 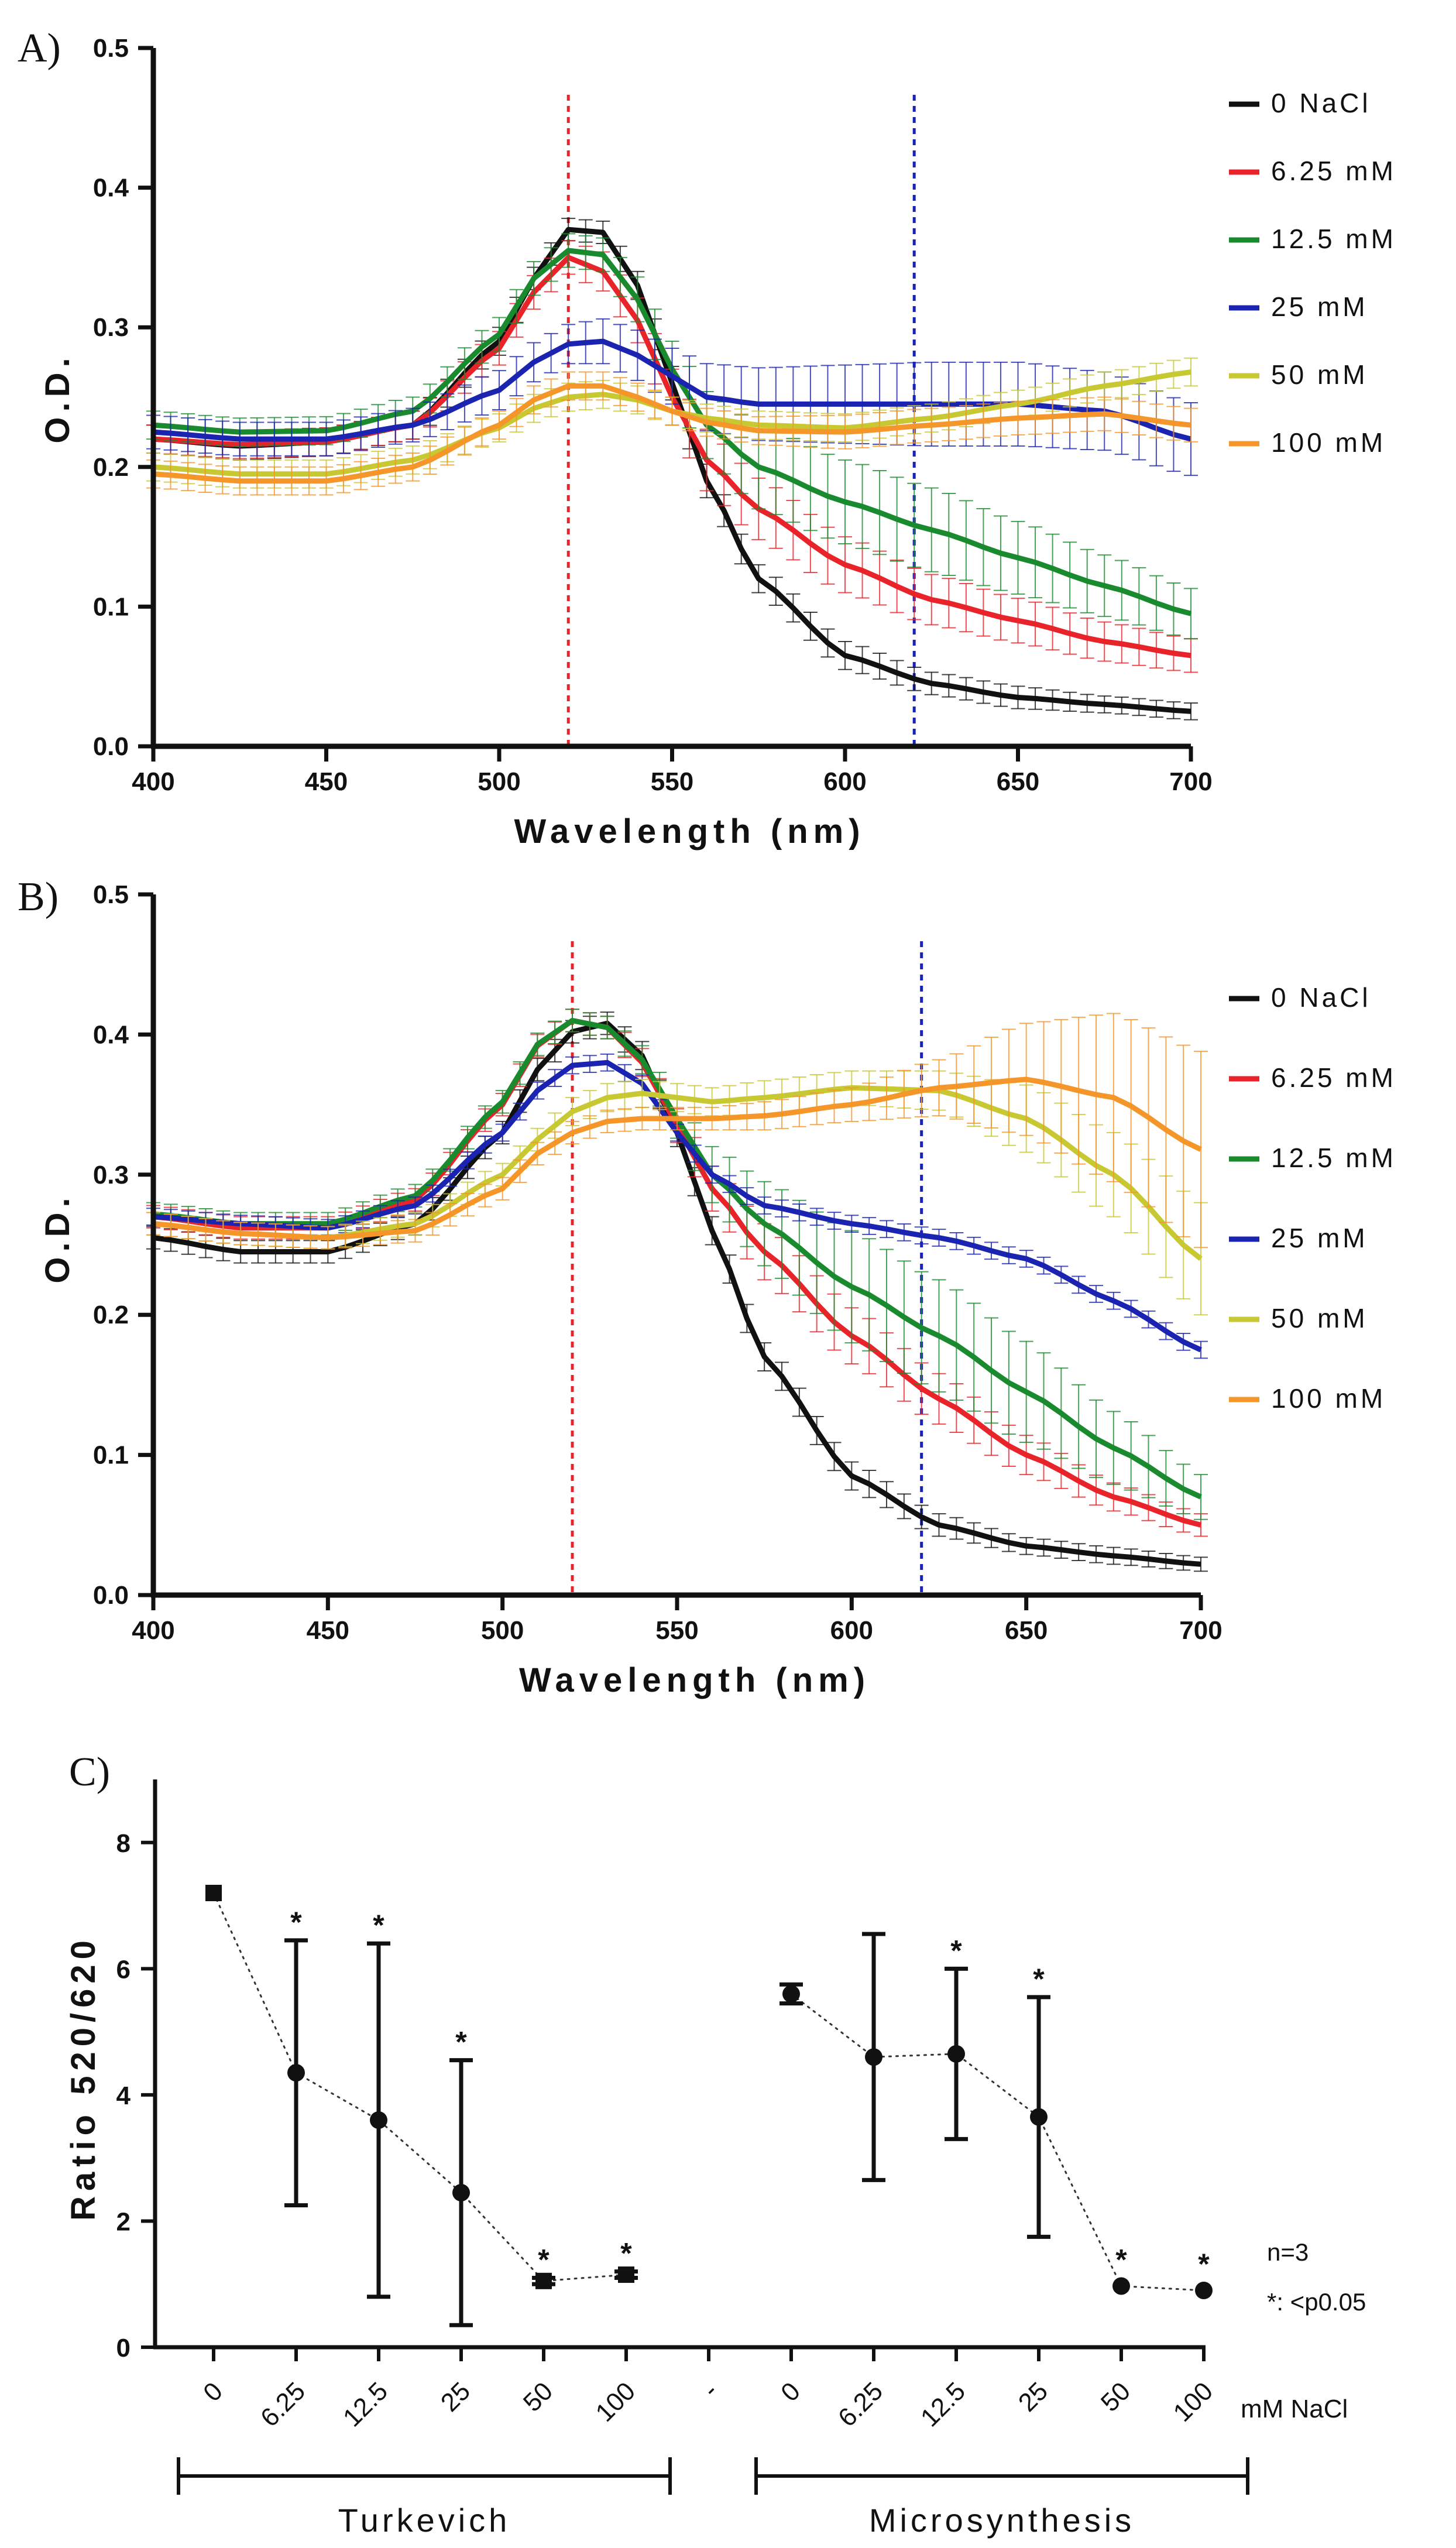 I want to click on series-0-nacl, so click(x=672, y=469).